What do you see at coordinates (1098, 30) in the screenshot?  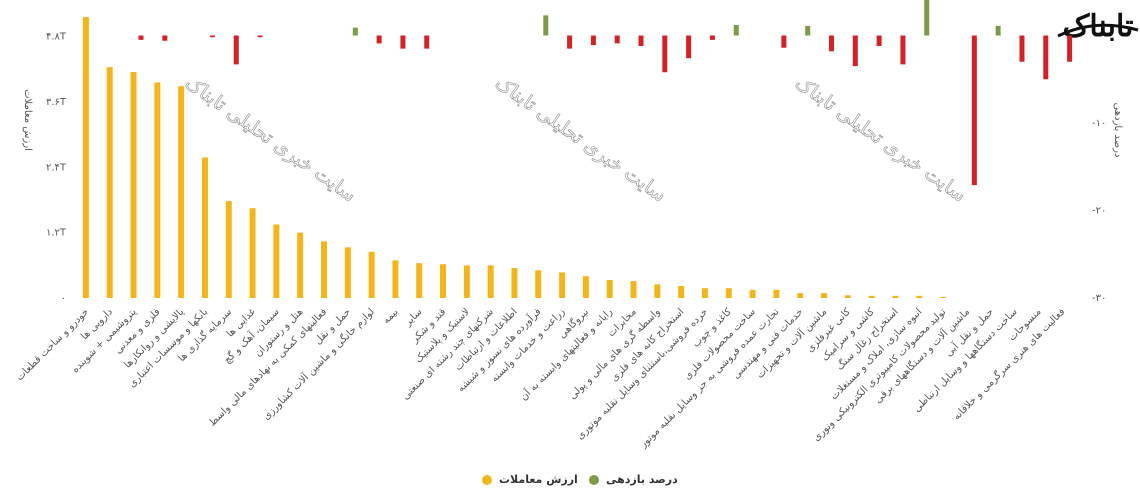 I see `logo-swoosh` at bounding box center [1098, 30].